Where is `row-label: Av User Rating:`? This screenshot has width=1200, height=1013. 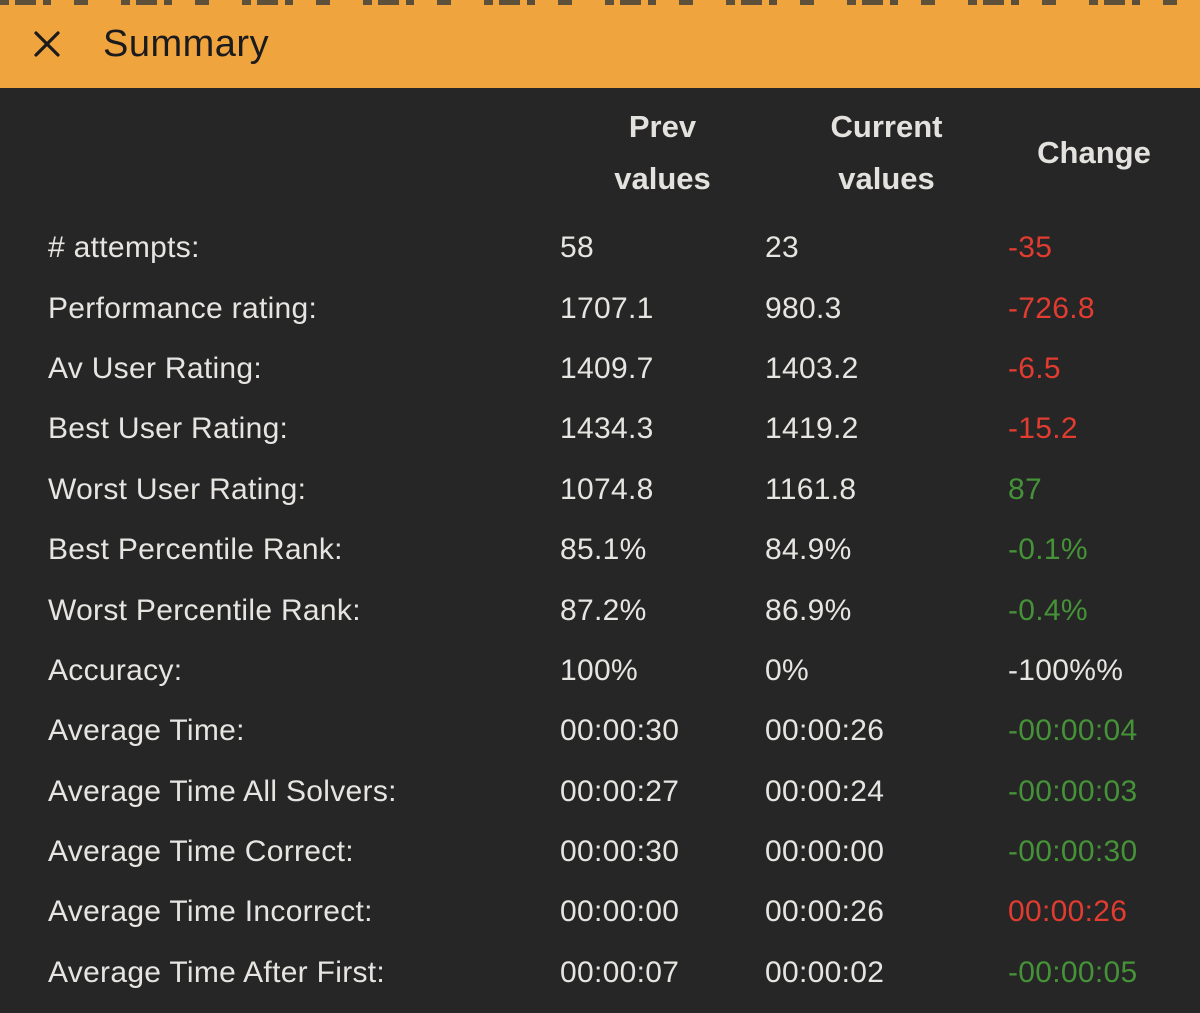 row-label: Av User Rating: is located at coordinates (155, 368).